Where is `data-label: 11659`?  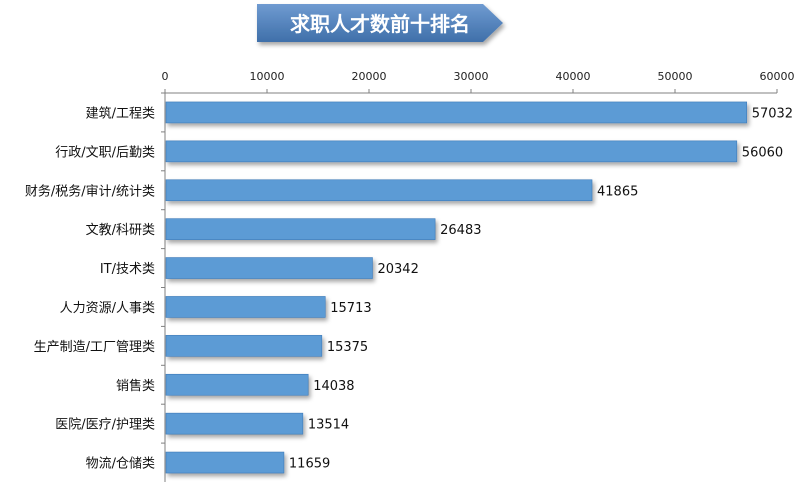 data-label: 11659 is located at coordinates (309, 464).